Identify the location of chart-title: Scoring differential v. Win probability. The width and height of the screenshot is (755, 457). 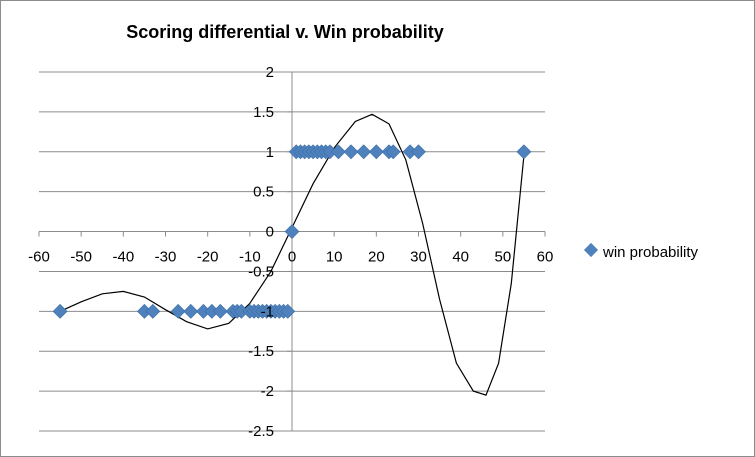
(285, 32).